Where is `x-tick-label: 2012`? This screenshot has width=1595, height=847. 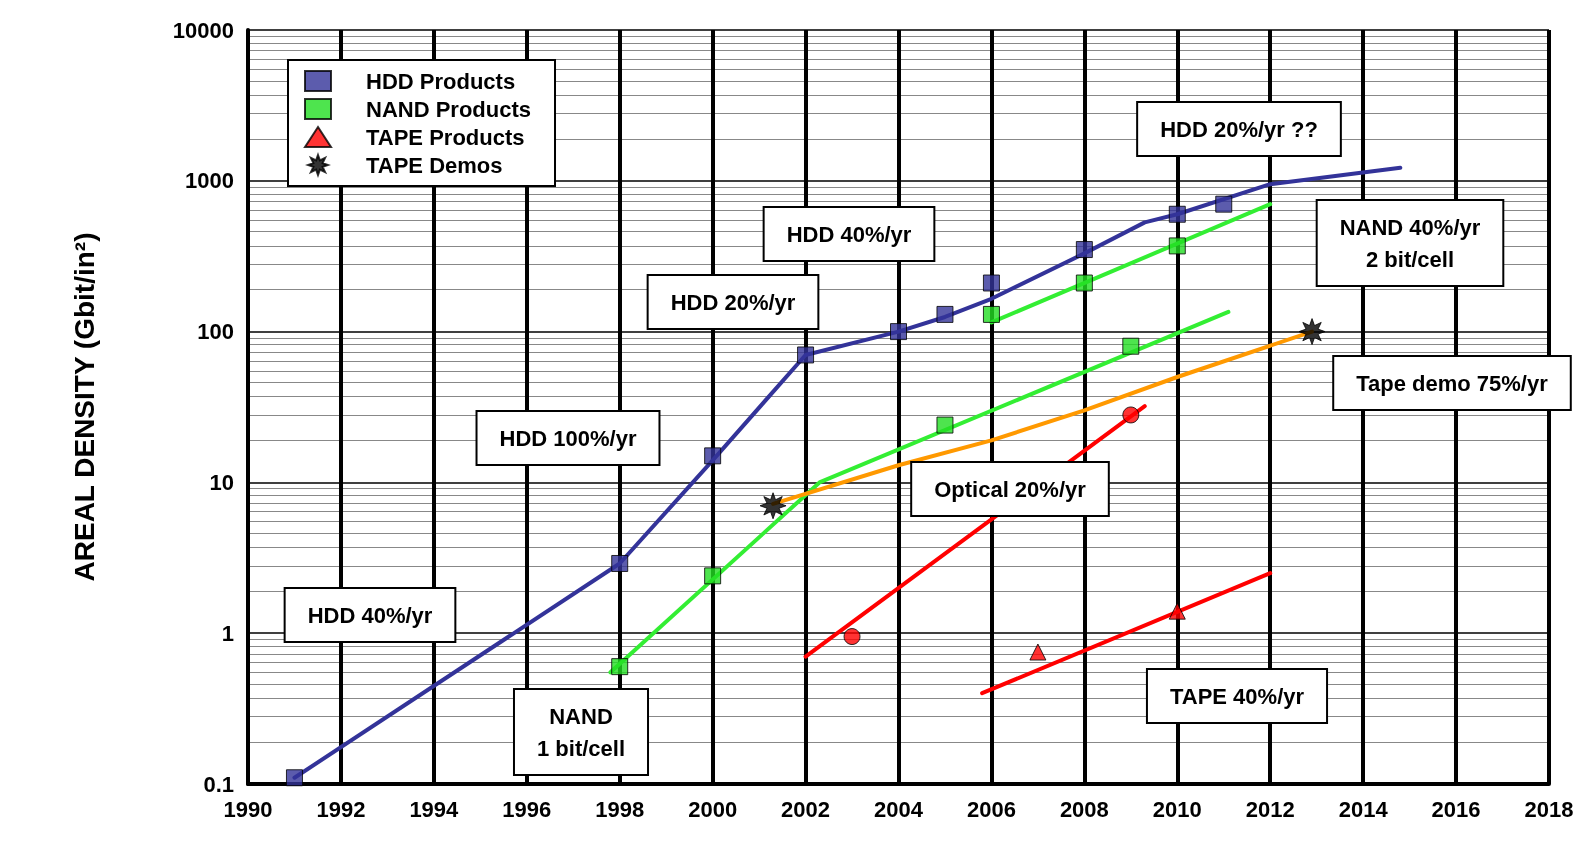
x-tick-label: 2012 is located at coordinates (1270, 809).